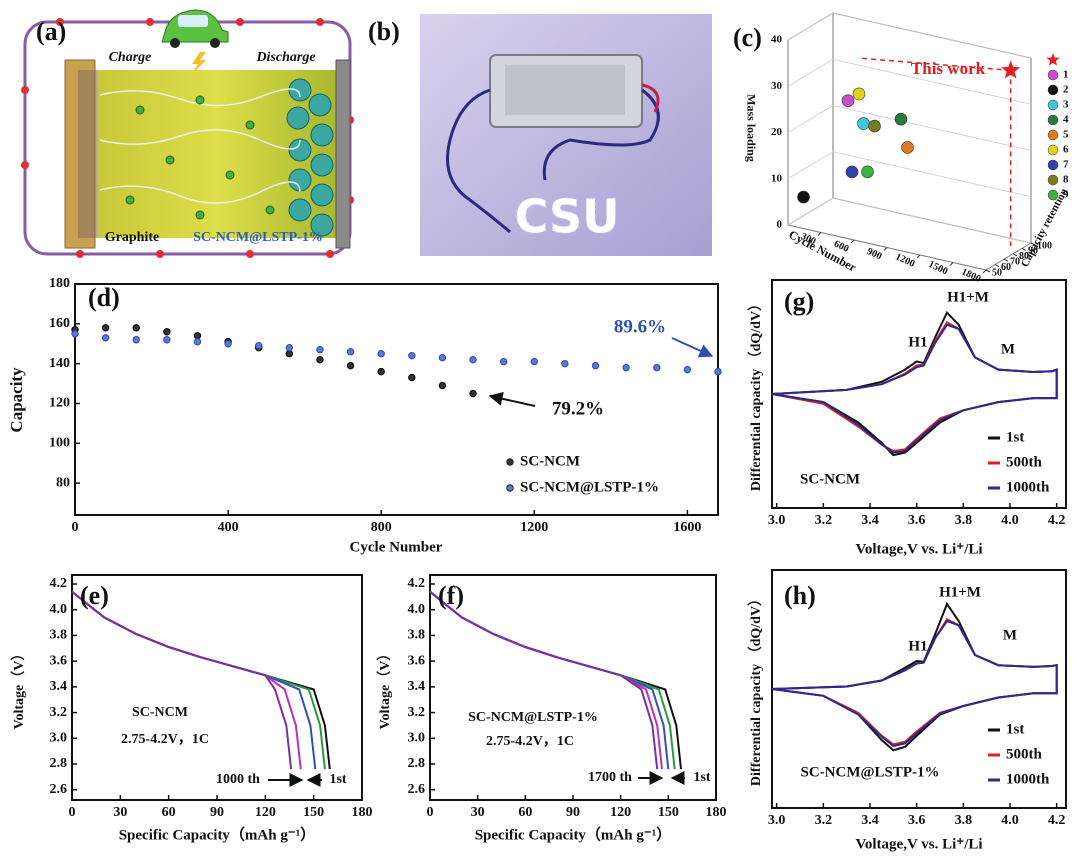 The height and width of the screenshot is (856, 1080). I want to click on y-tick-label: 120, so click(59, 403).